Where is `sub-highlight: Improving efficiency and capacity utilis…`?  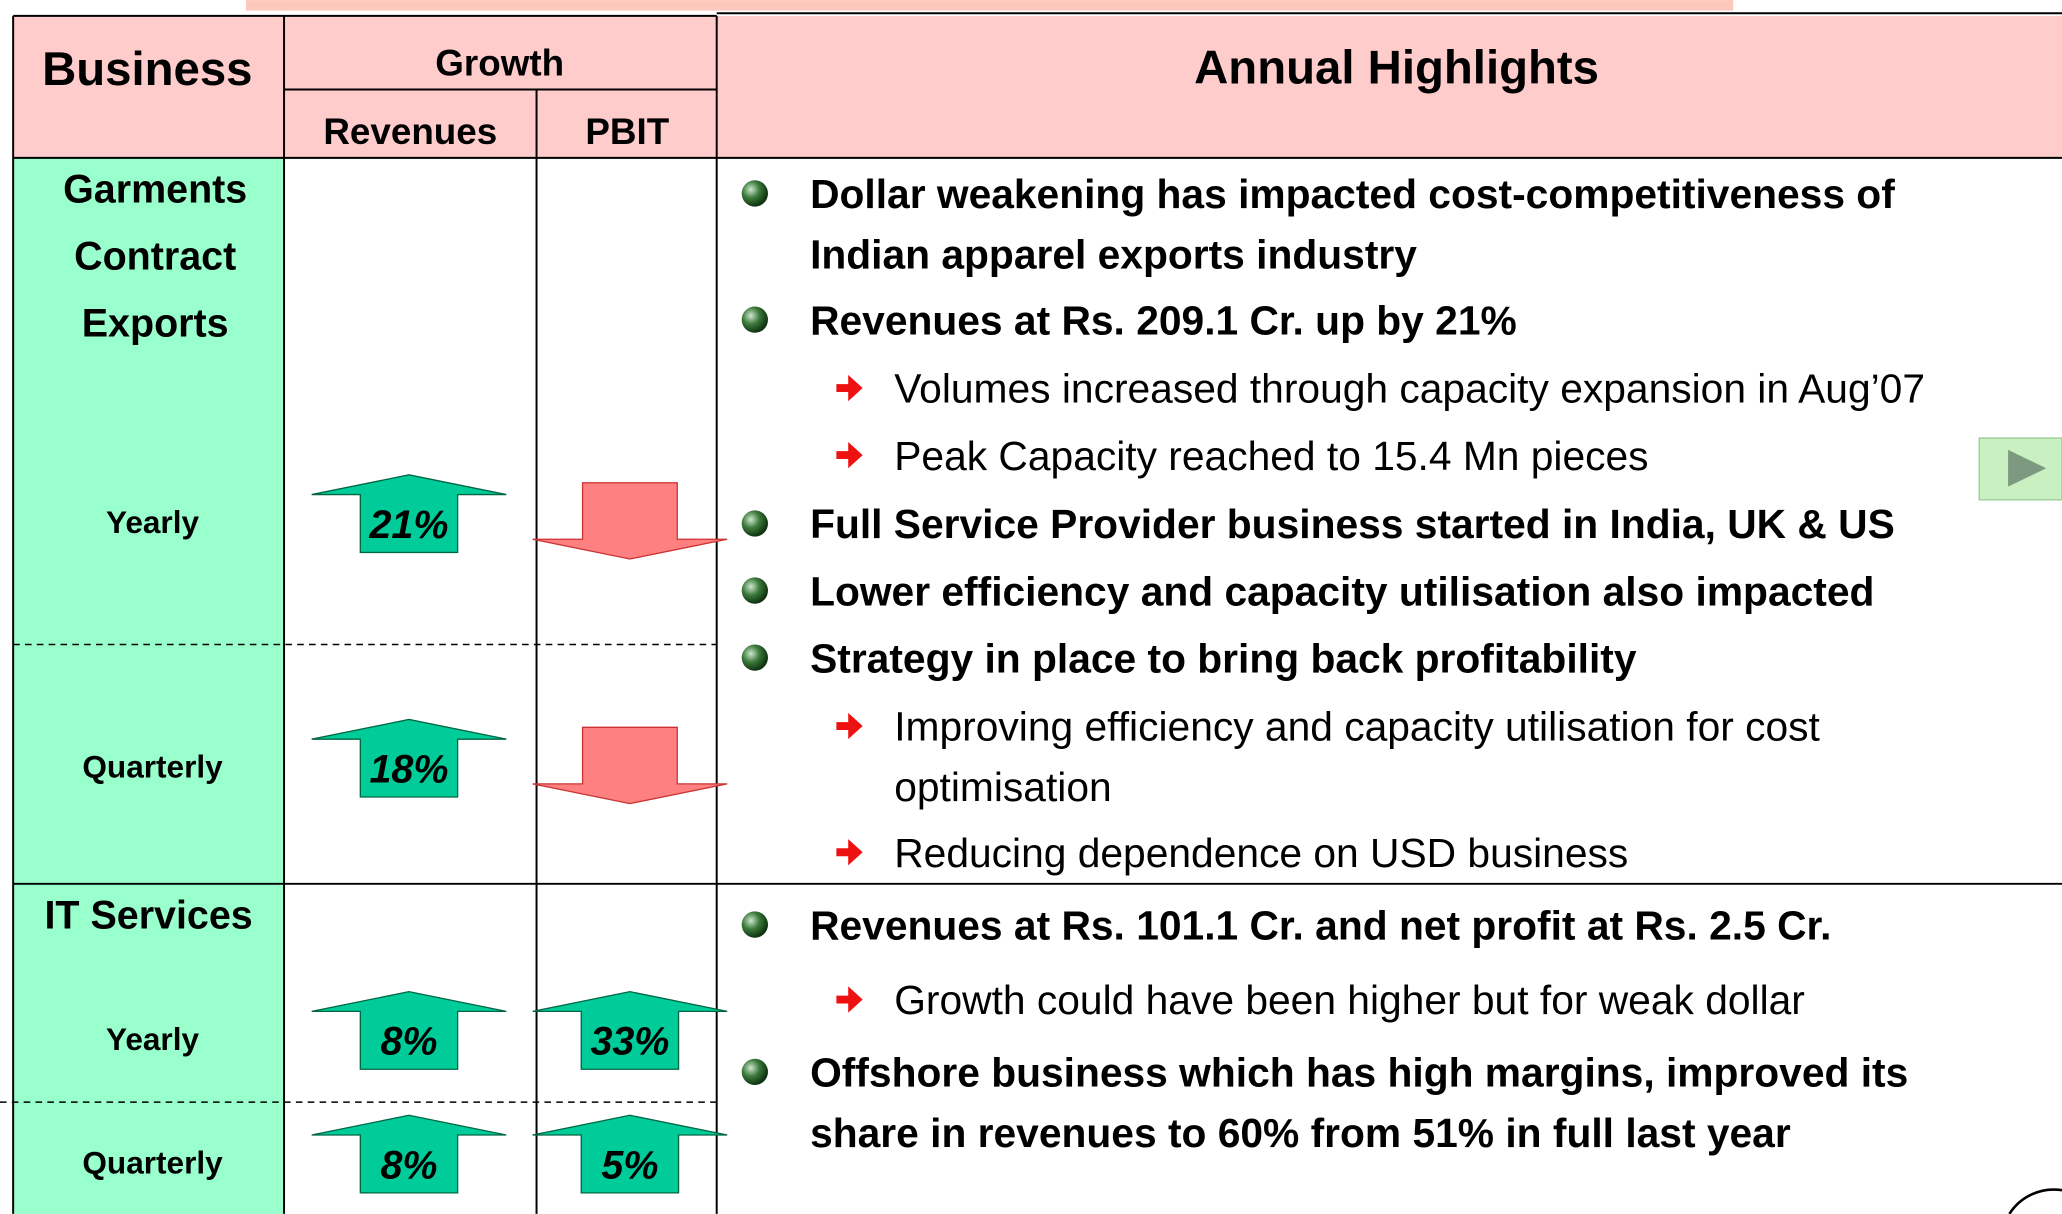
sub-highlight: Improving efficiency and capacity utilis… is located at coordinates (1357, 727).